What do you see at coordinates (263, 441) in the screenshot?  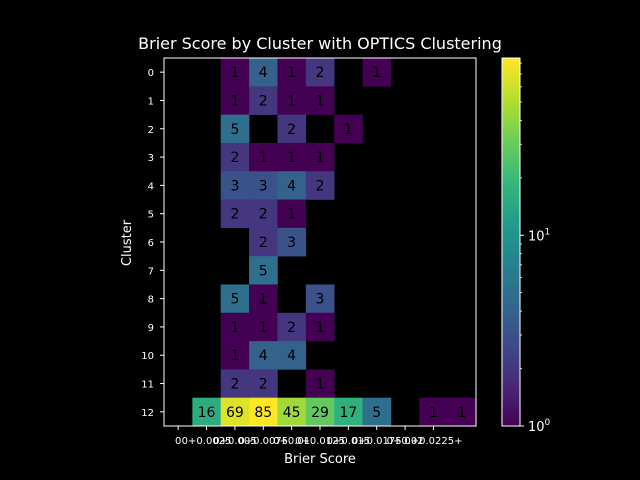 I see `x-tick-label: 0+0.0075` at bounding box center [263, 441].